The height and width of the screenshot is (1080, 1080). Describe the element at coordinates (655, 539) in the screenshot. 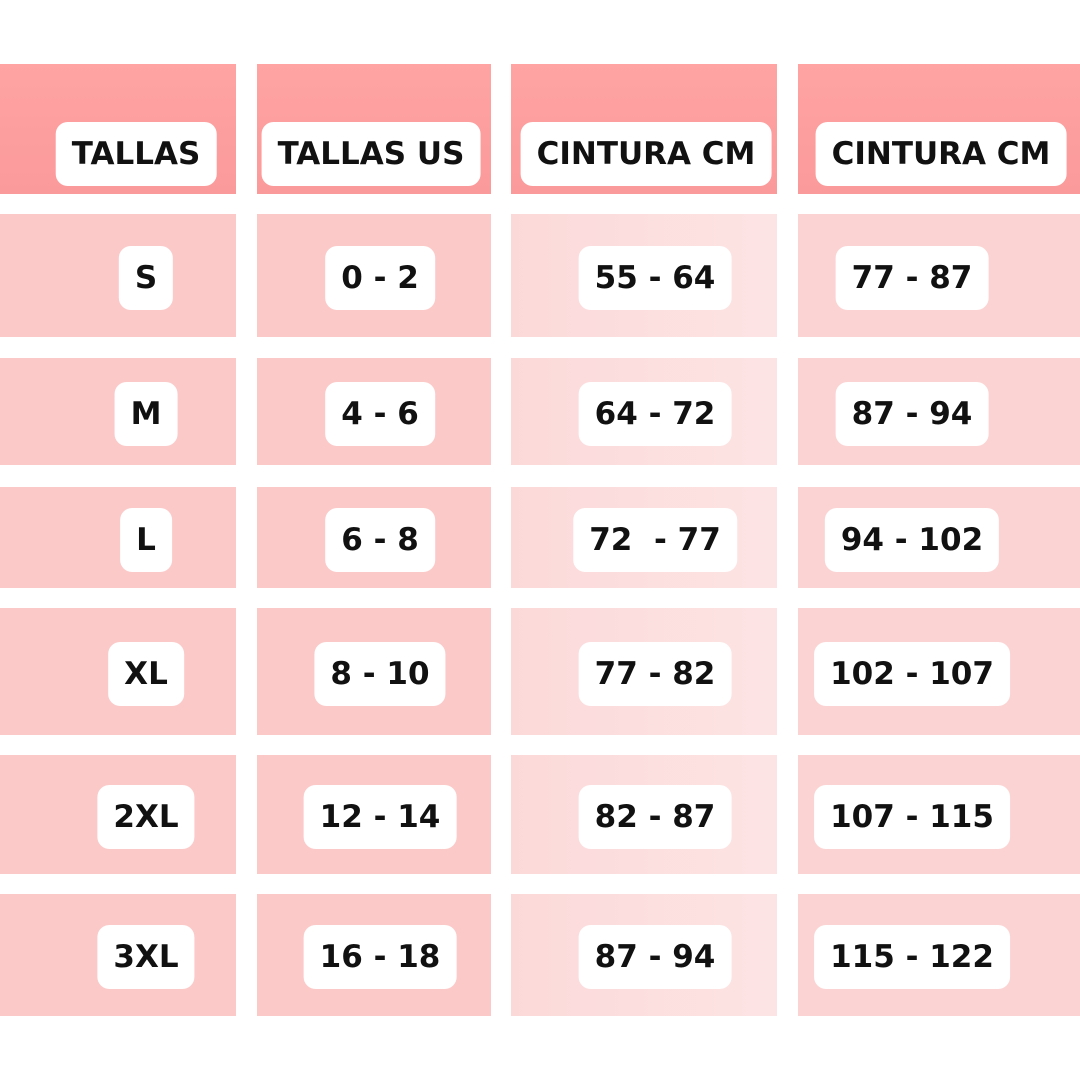

I see `cell-label: 72 - 77` at that location.